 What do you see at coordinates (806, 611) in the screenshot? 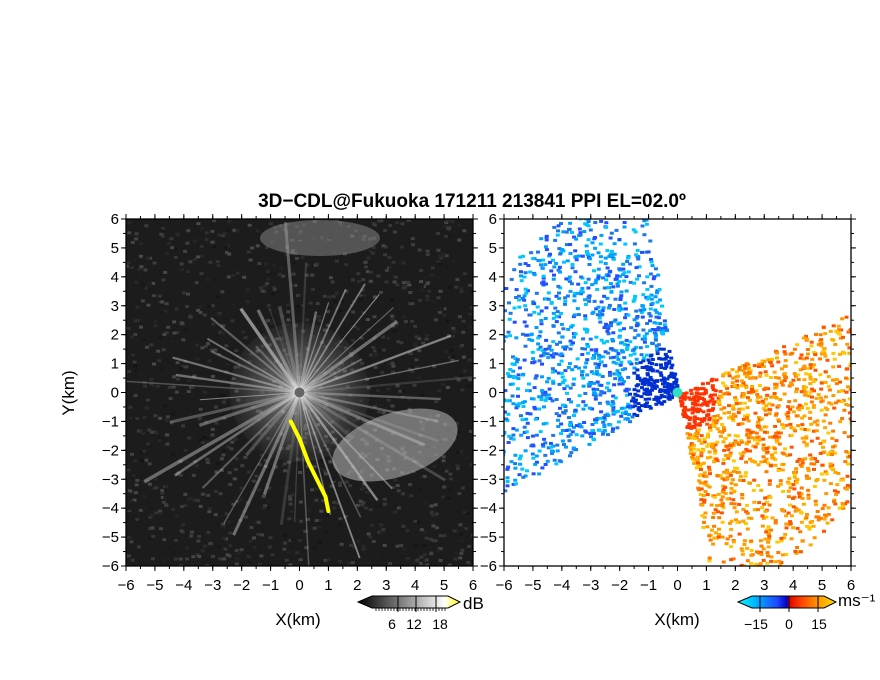
I see `velocity-colorbar: −15 0 15 ms⁻¹` at bounding box center [806, 611].